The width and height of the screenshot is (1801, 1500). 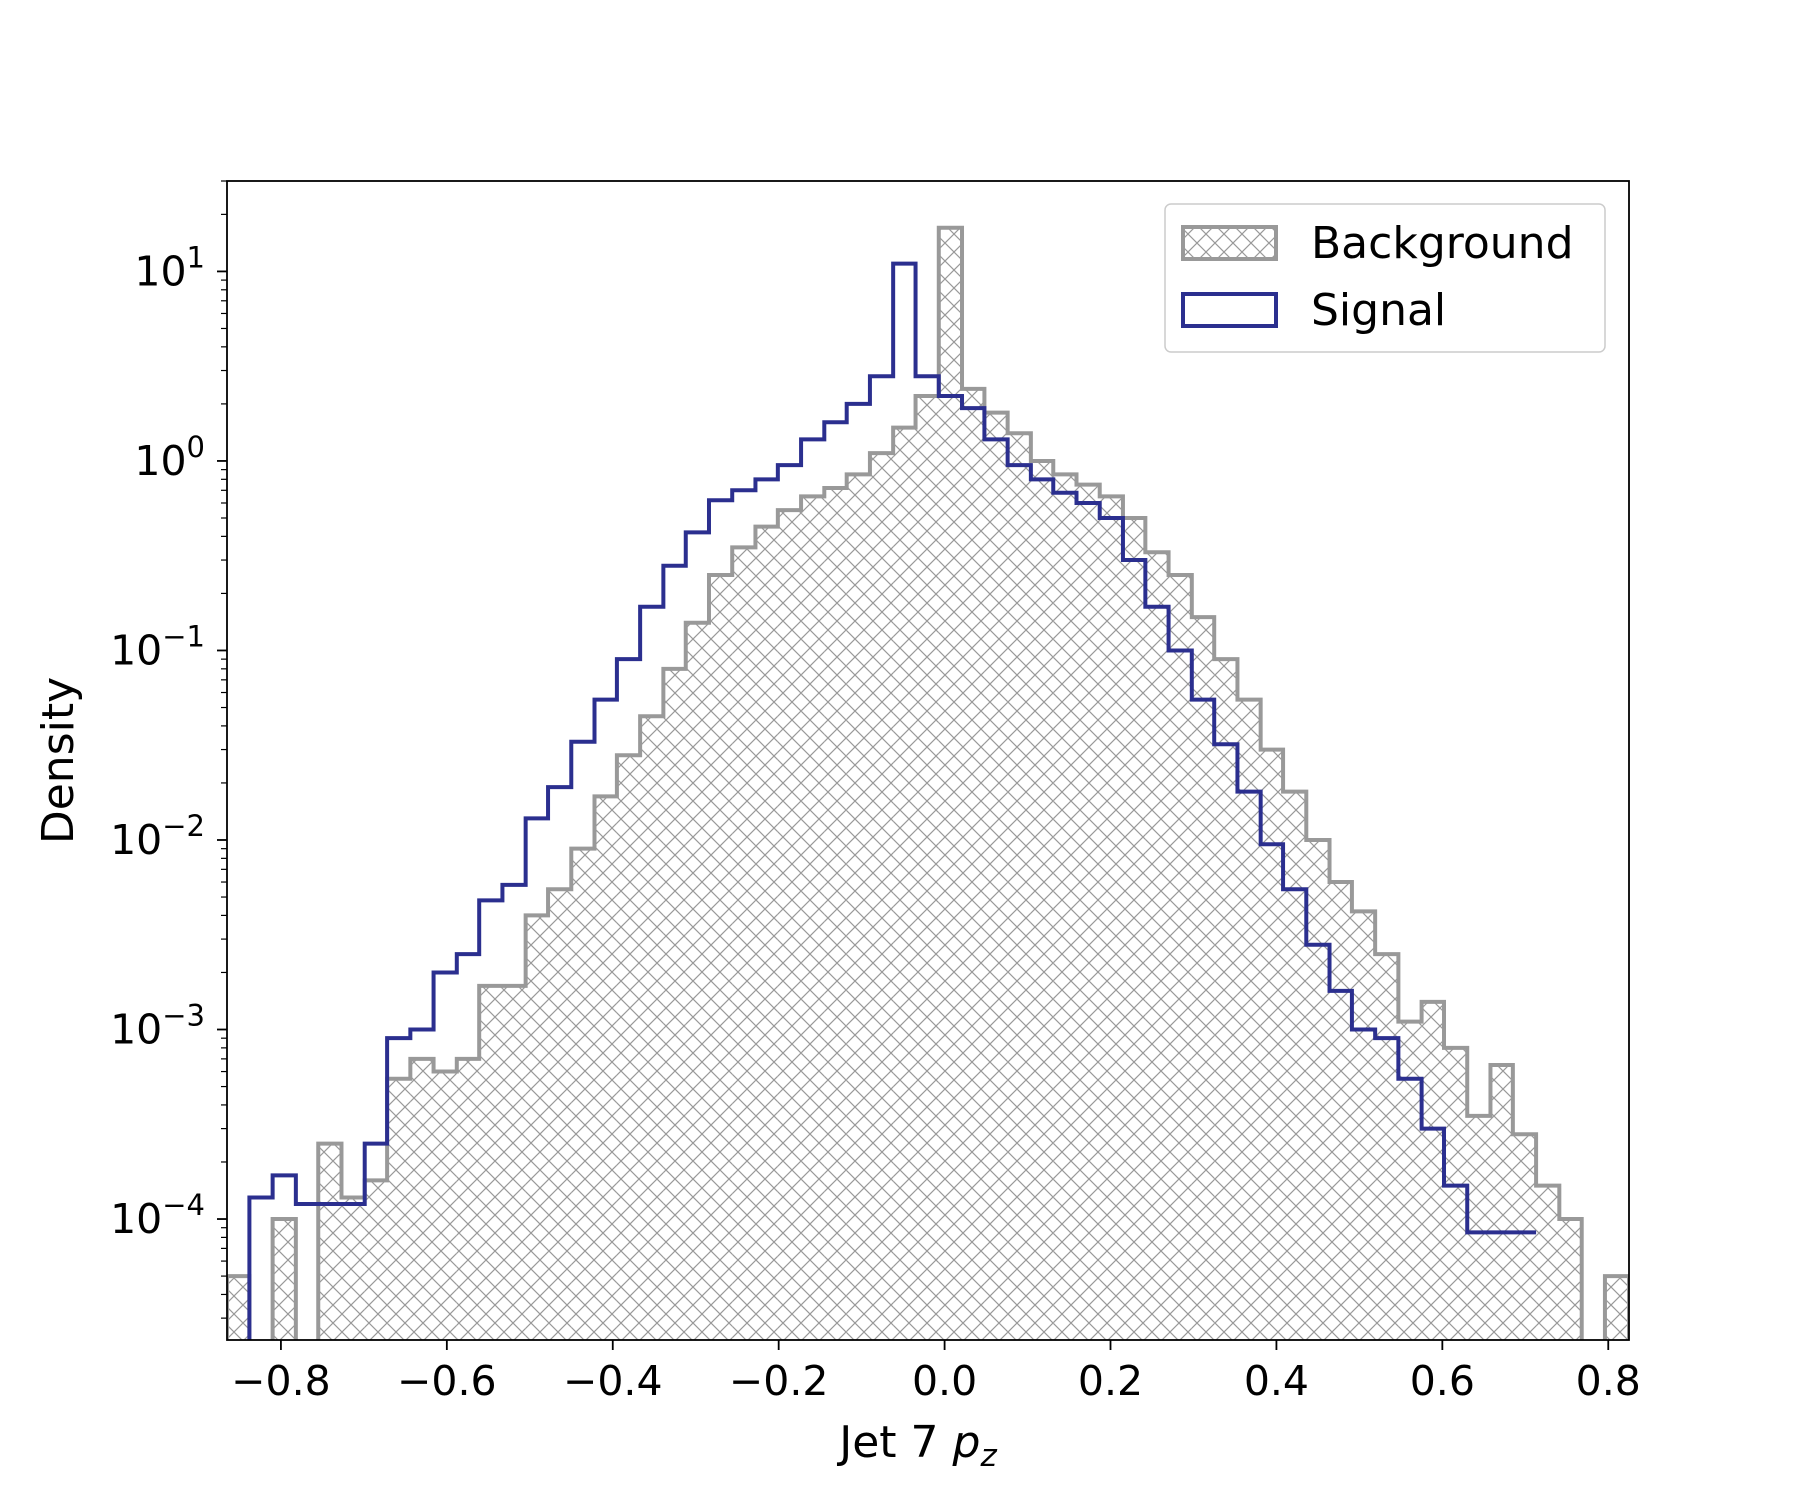 I want to click on y-tick-label: 10⁻³, so click(x=157, y=1026).